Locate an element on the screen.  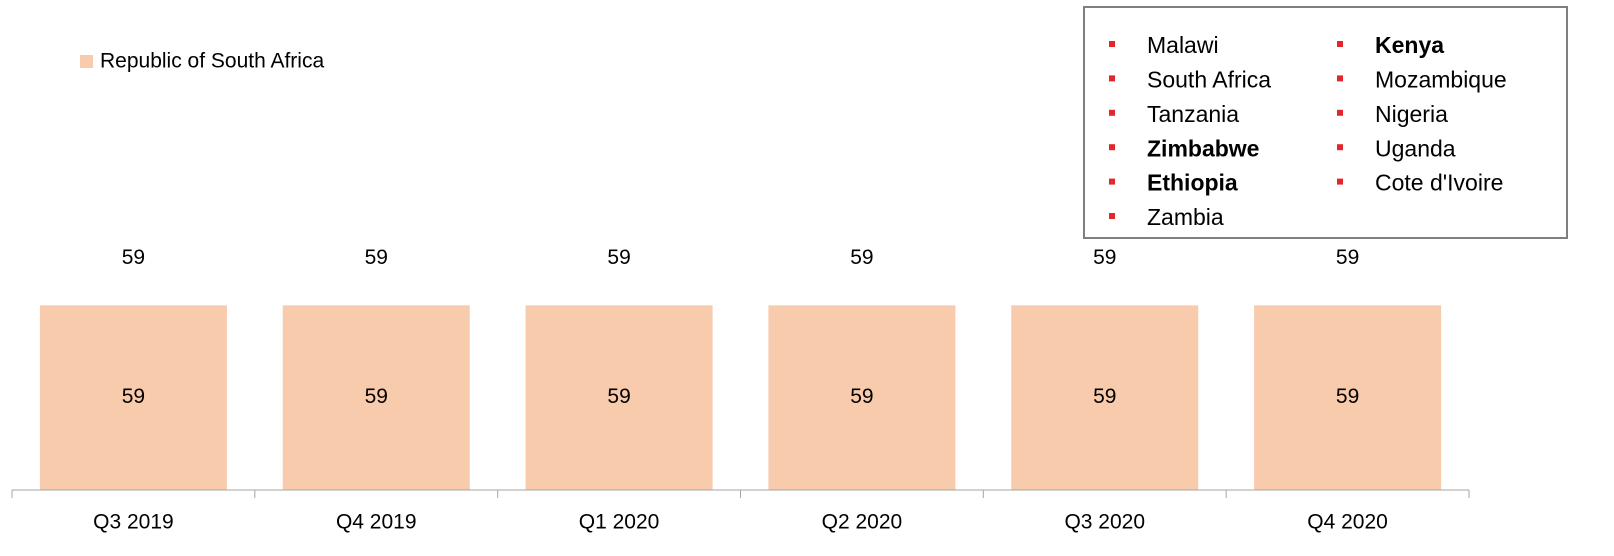
x-tick-label: Q2 2020 is located at coordinates (862, 522).